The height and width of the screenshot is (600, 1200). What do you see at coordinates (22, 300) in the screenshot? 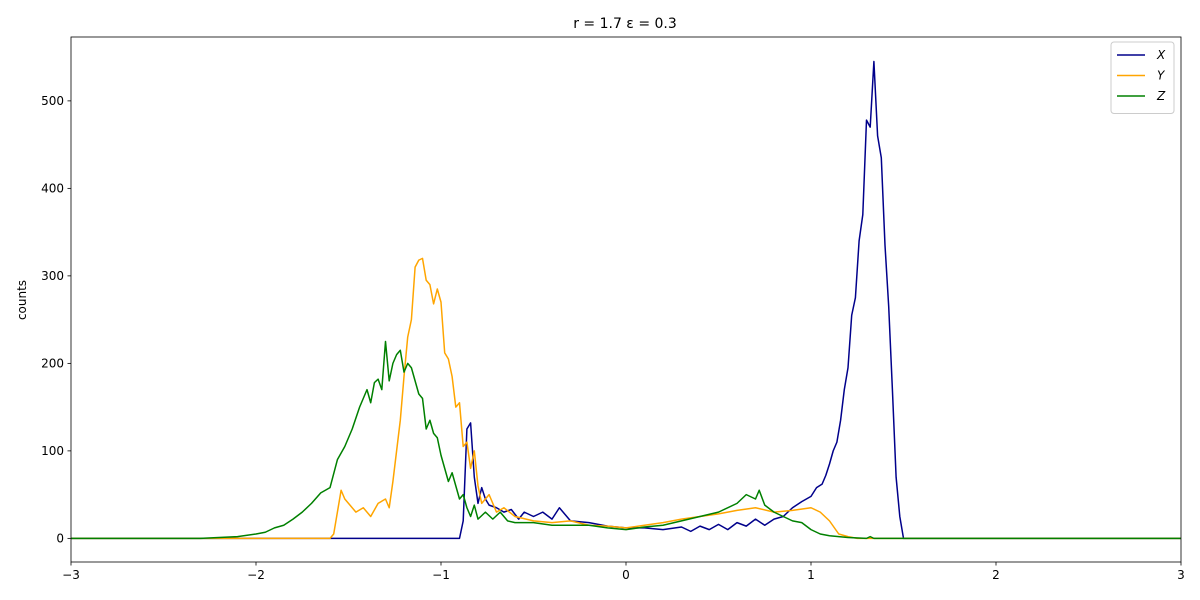
I see `y-axis-label: counts` at bounding box center [22, 300].